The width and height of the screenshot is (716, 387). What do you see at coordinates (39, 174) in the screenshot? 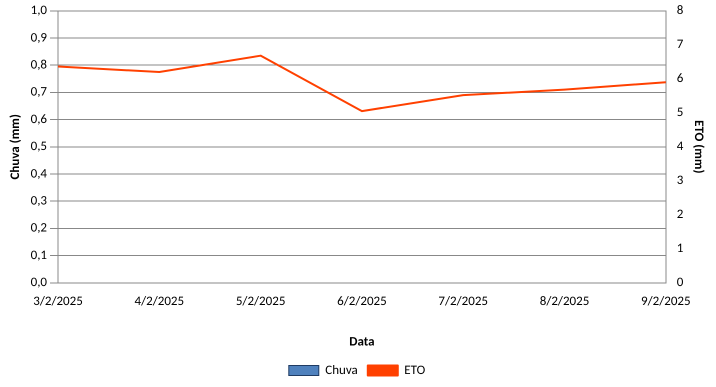
I see `y-tick-label: 0,4` at bounding box center [39, 174].